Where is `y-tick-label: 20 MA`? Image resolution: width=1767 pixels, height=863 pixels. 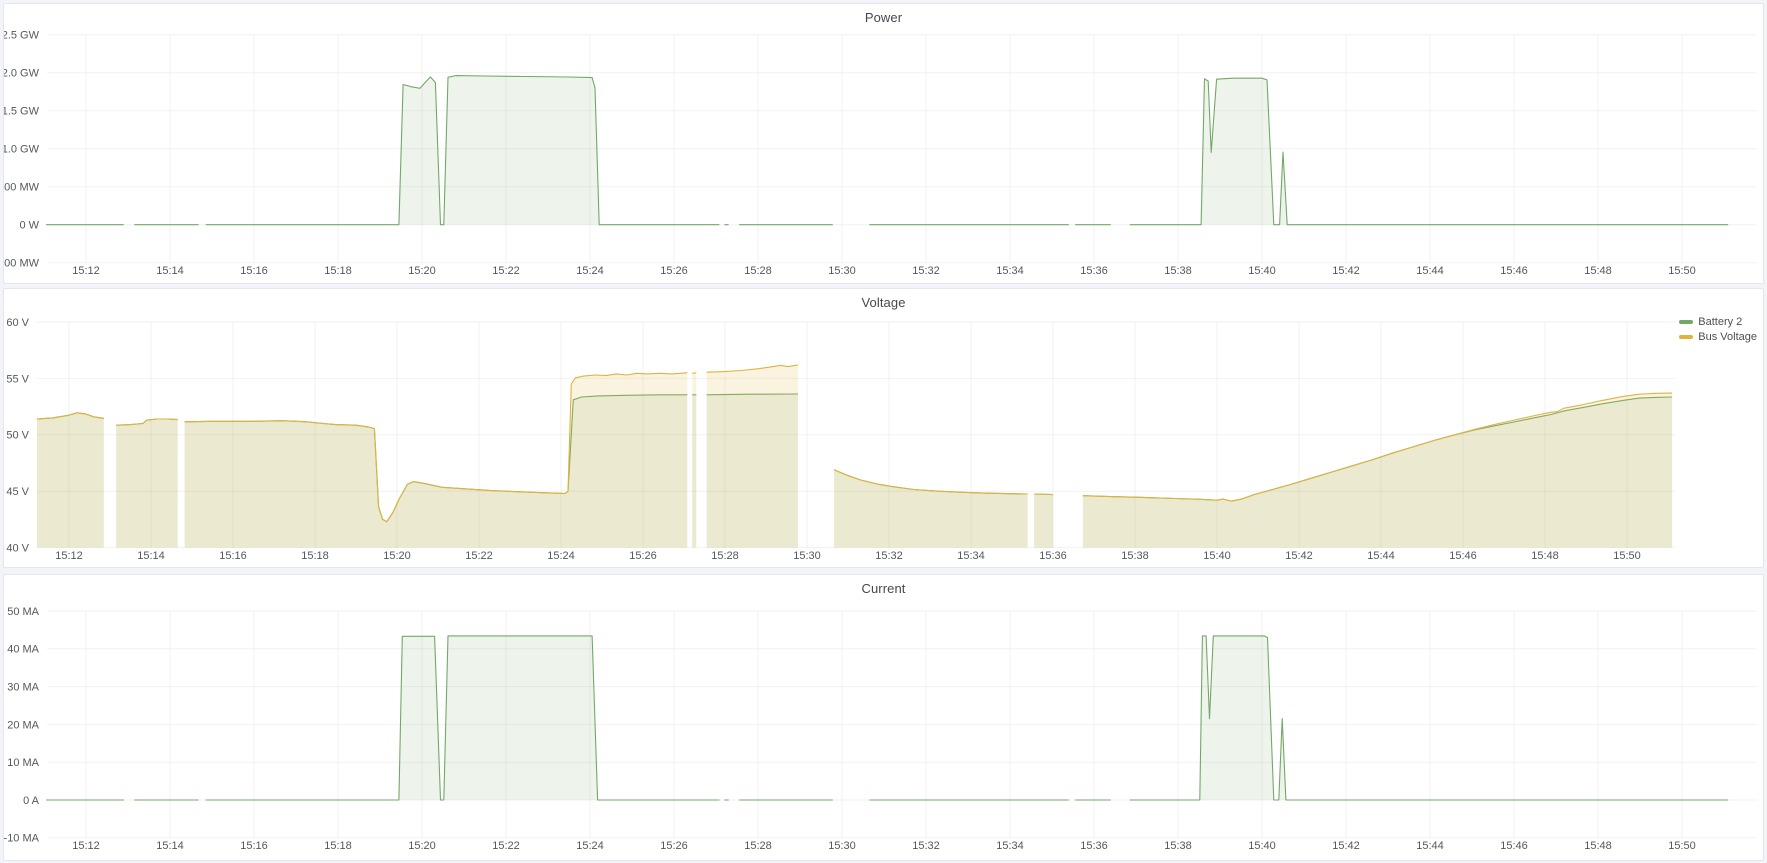
y-tick-label: 20 MA is located at coordinates (23, 725).